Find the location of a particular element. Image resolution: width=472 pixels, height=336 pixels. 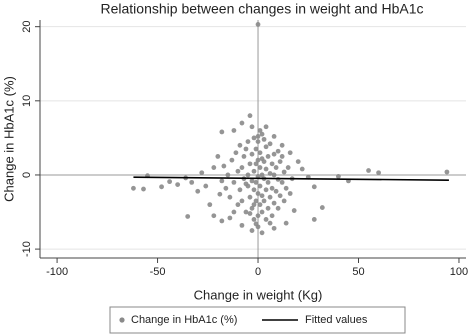

x-tick-label: -100 is located at coordinates (57, 272).